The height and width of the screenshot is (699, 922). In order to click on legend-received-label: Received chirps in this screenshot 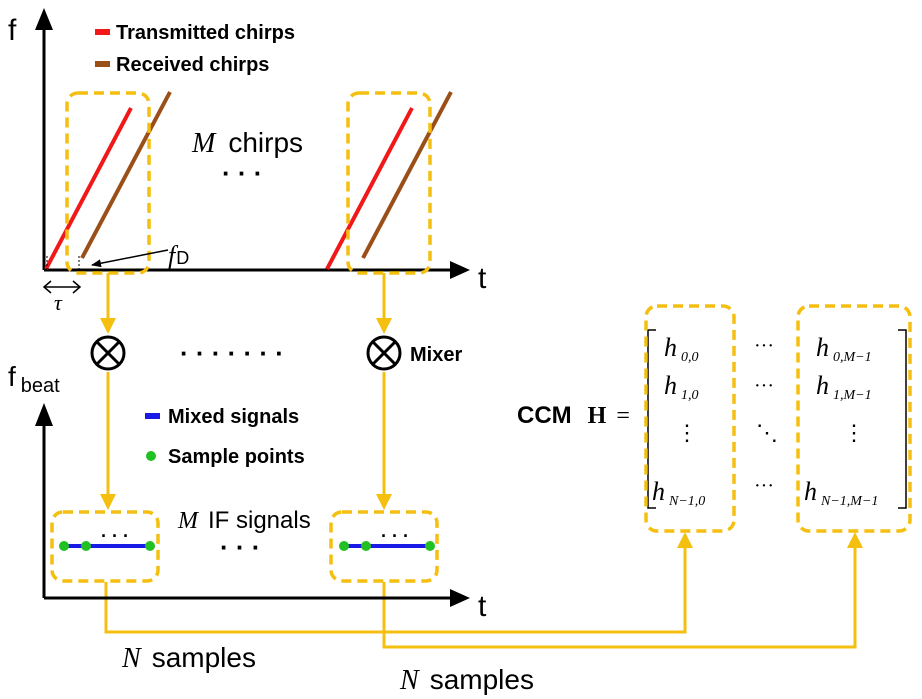, I will do `click(192, 65)`.